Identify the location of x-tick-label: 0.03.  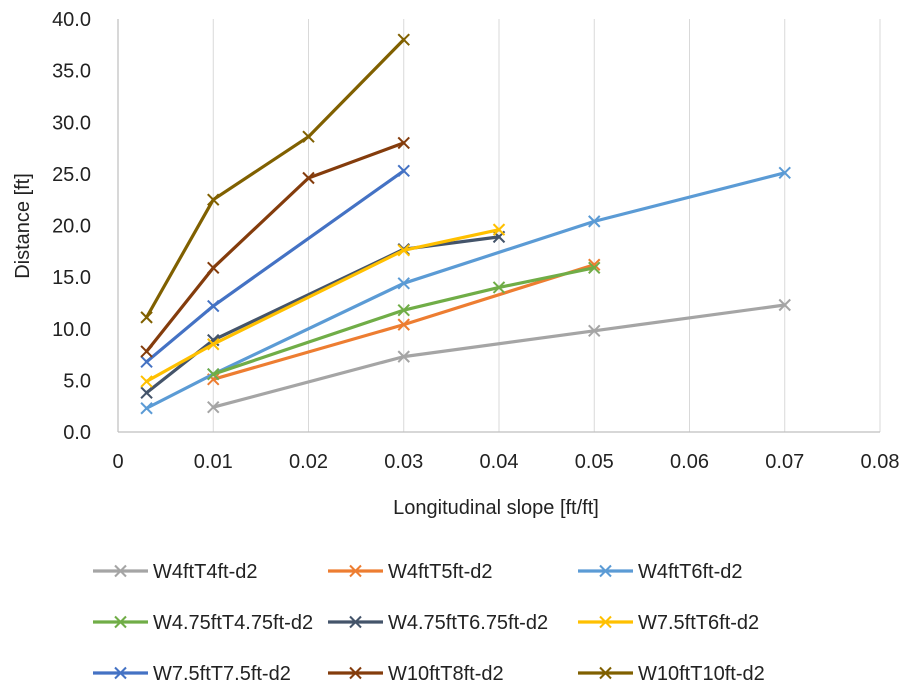
(403, 462).